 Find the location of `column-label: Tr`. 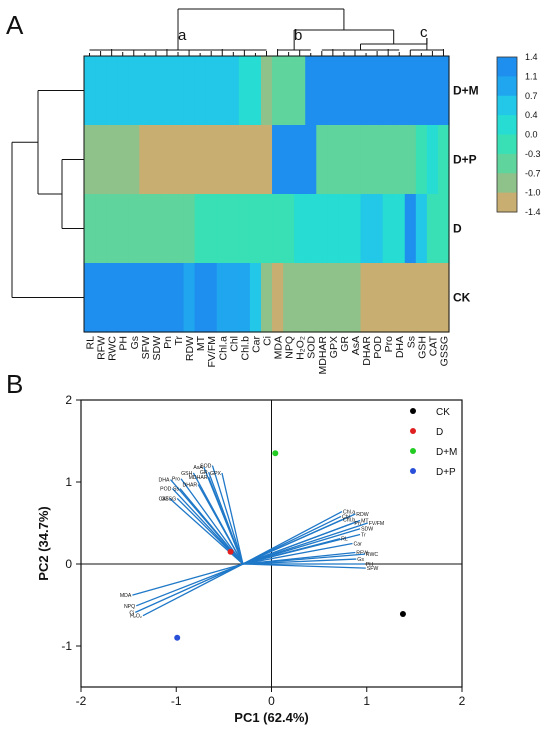

column-label: Tr is located at coordinates (179, 341).